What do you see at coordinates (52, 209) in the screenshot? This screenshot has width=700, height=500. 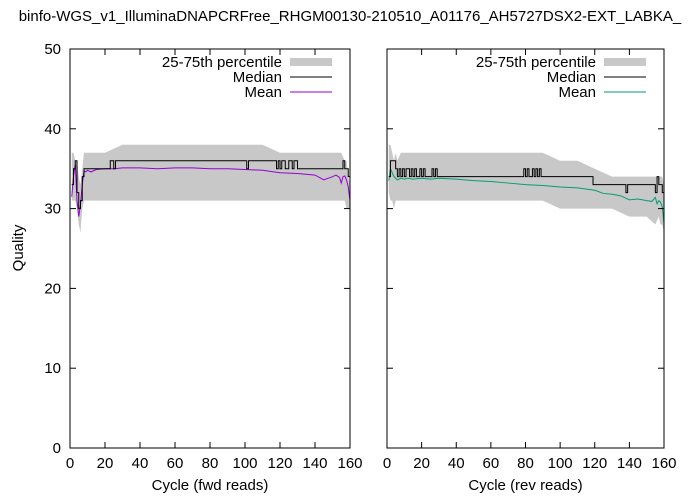 I see `y-tick-label: 30` at bounding box center [52, 209].